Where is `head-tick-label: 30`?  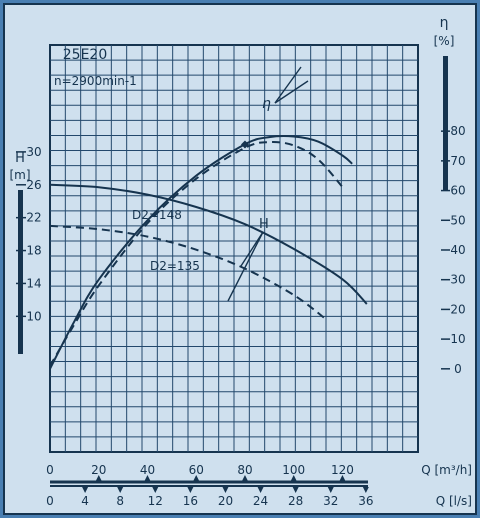
head-tick-label: 30 is located at coordinates (33, 152).